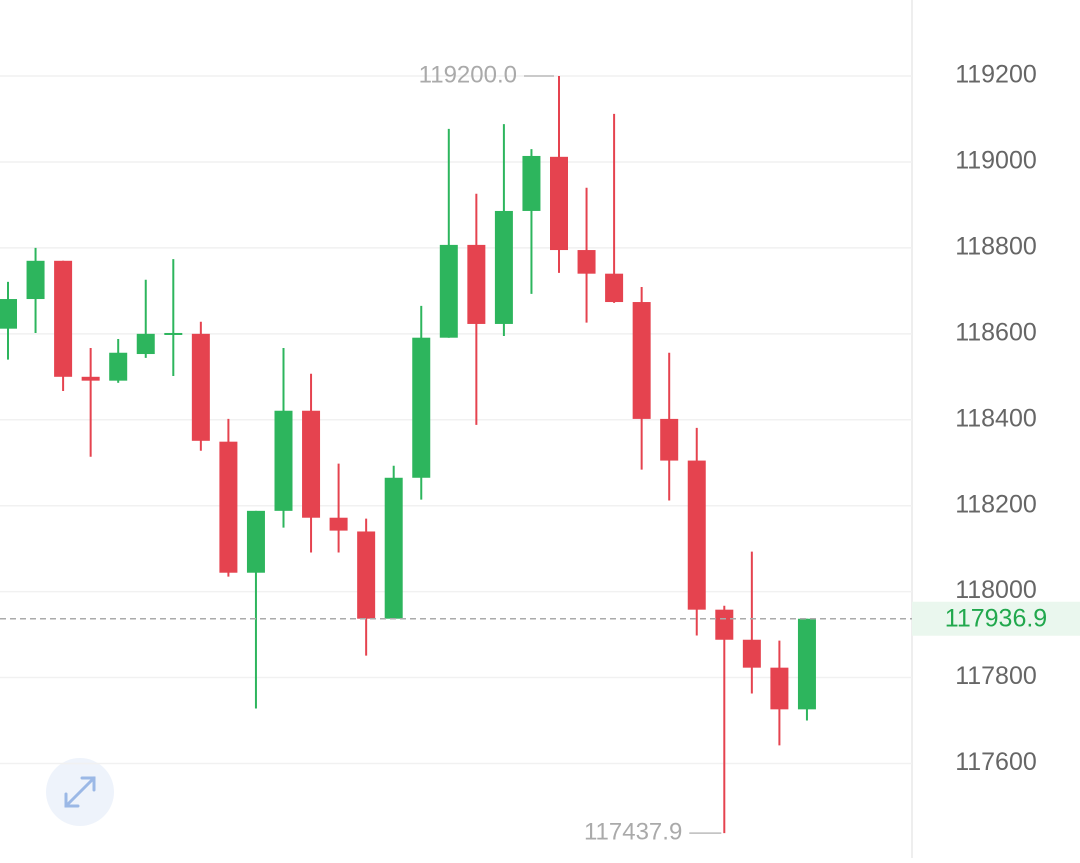 The image size is (1080, 863). I want to click on y-tick-label: 119200, so click(996, 75).